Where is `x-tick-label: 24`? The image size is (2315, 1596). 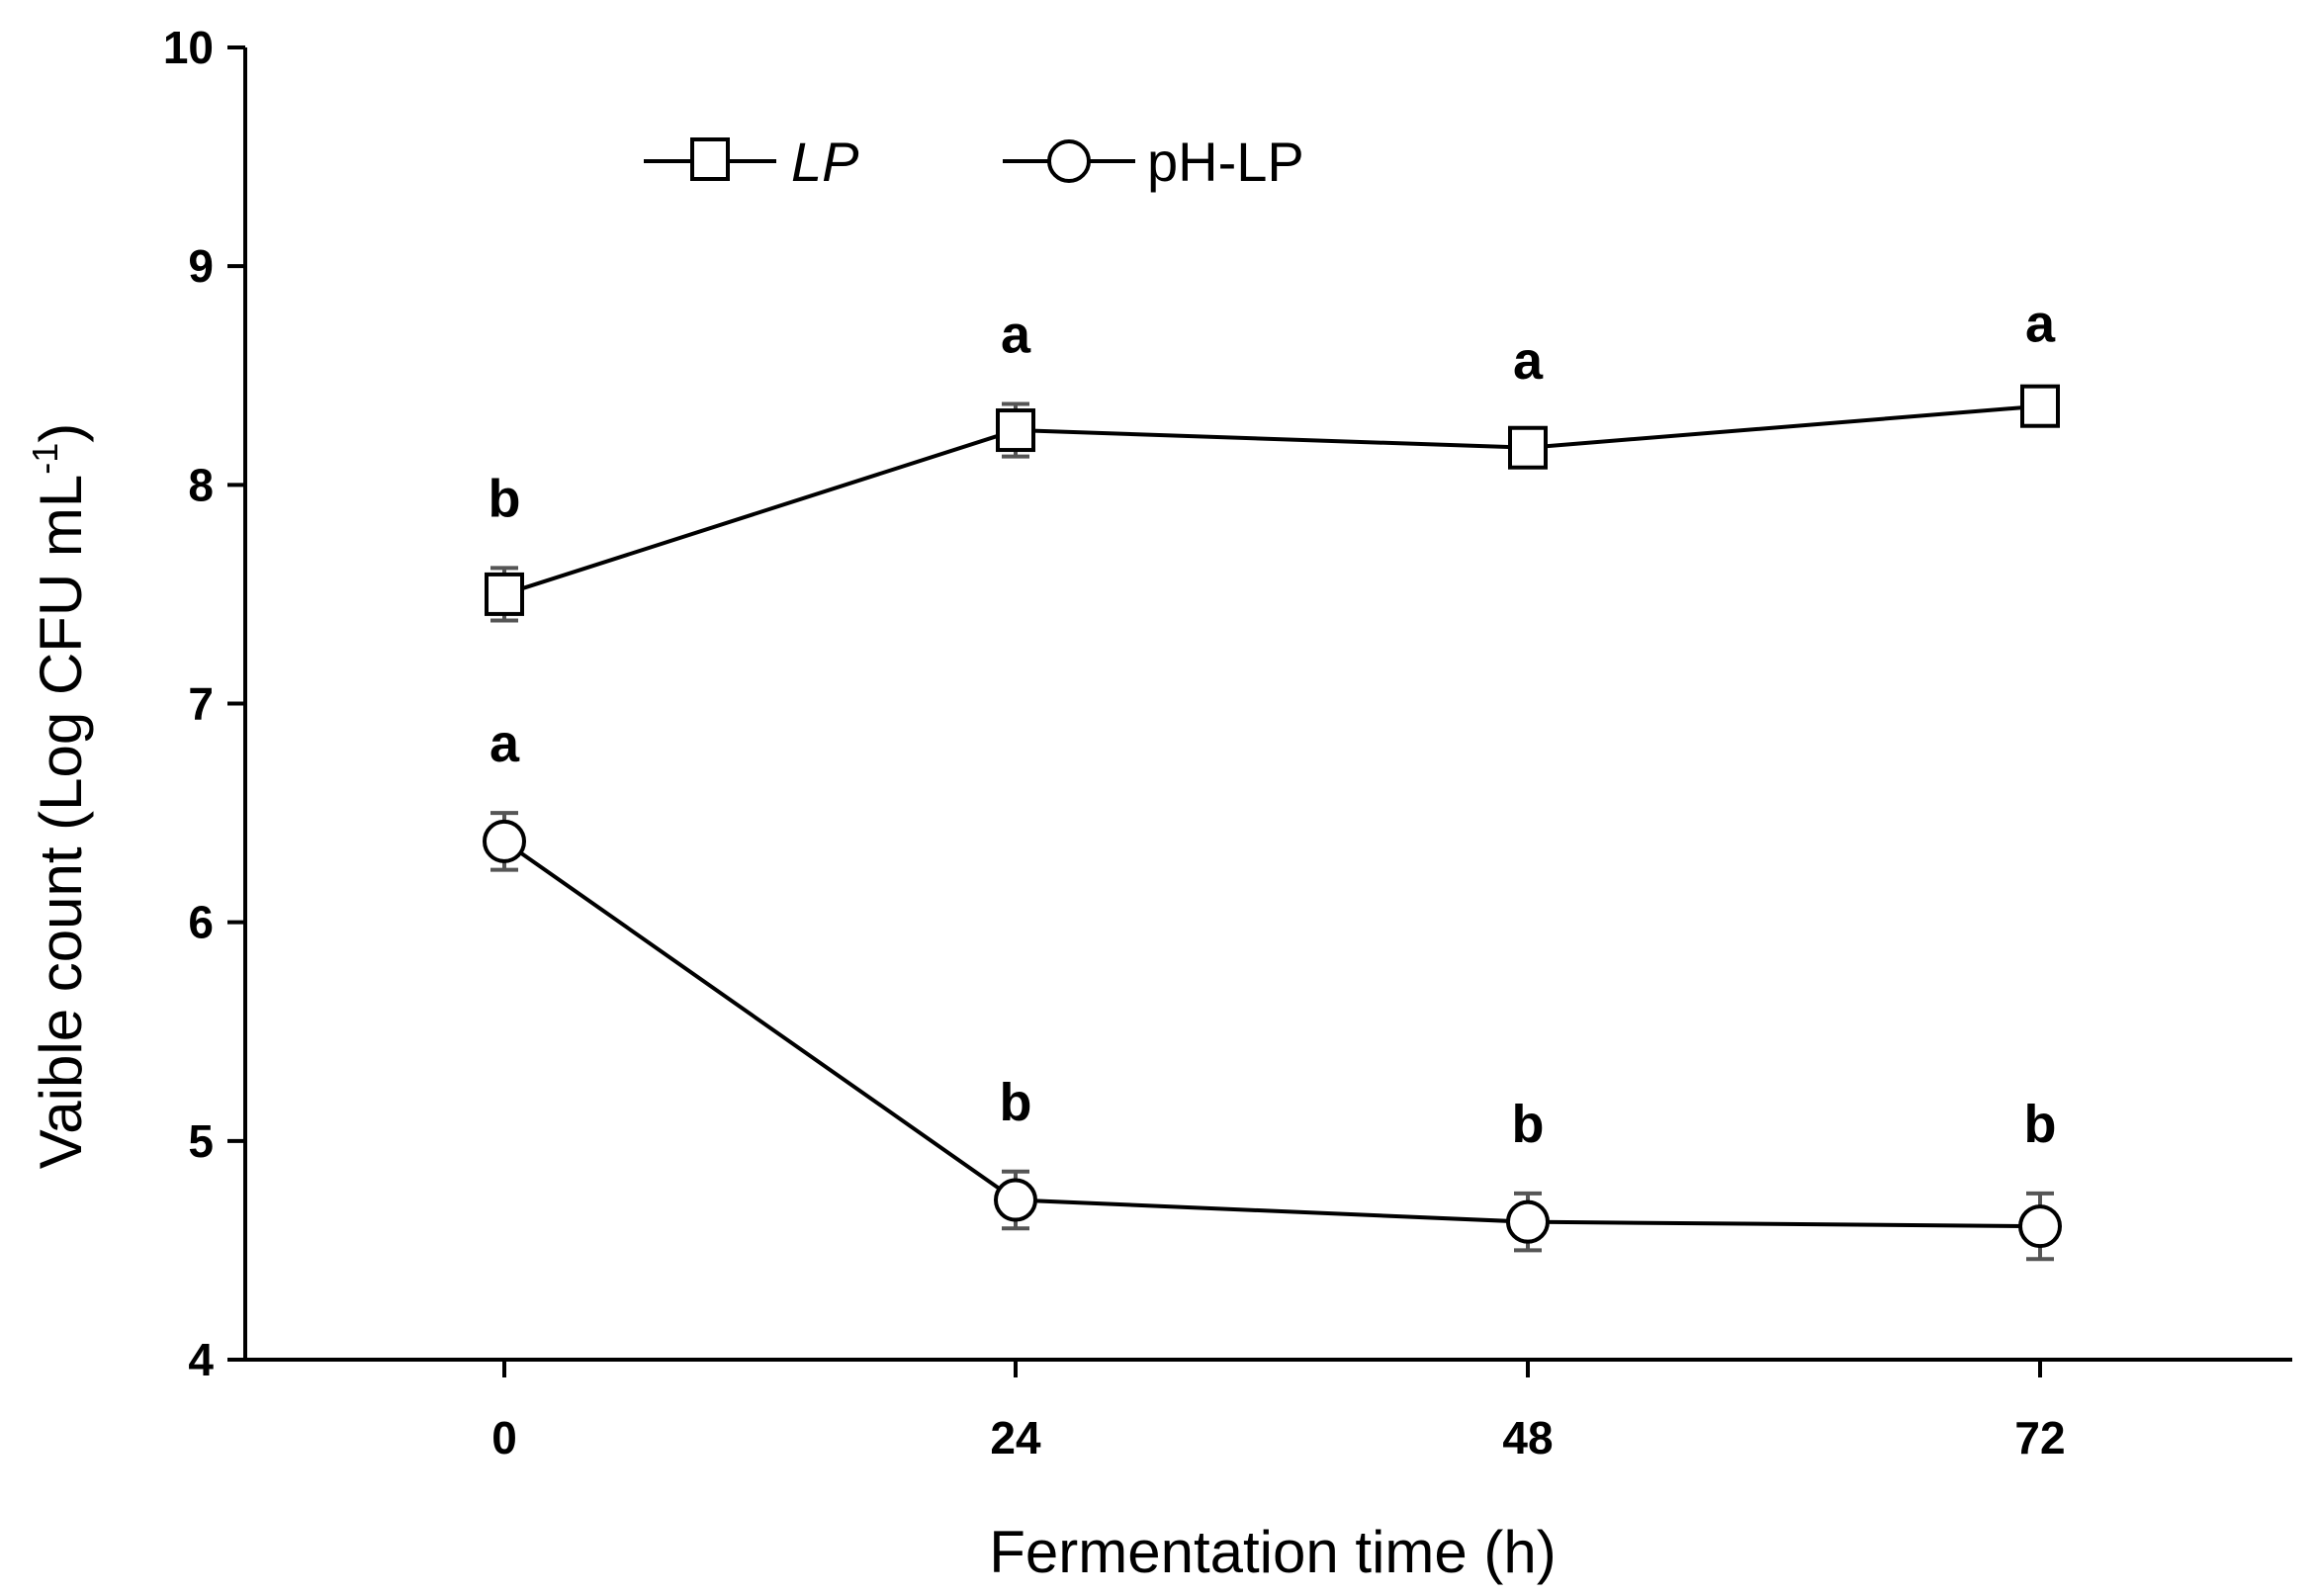
x-tick-label: 24 is located at coordinates (1016, 1437).